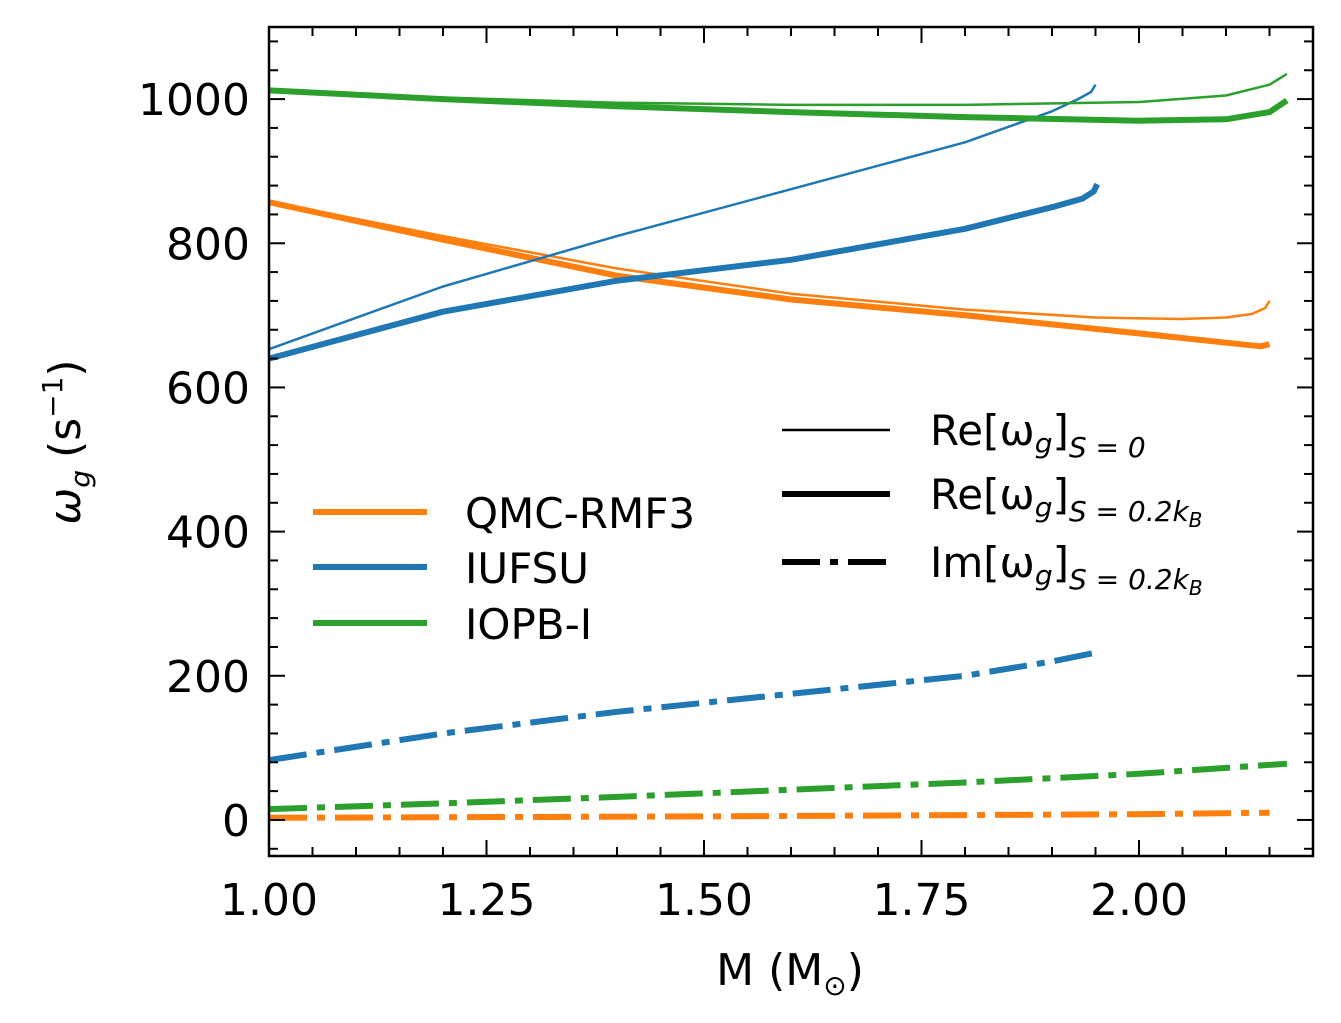  Describe the element at coordinates (66, 441) in the screenshot. I see `y-axis-label: ωg(s−1)` at that location.